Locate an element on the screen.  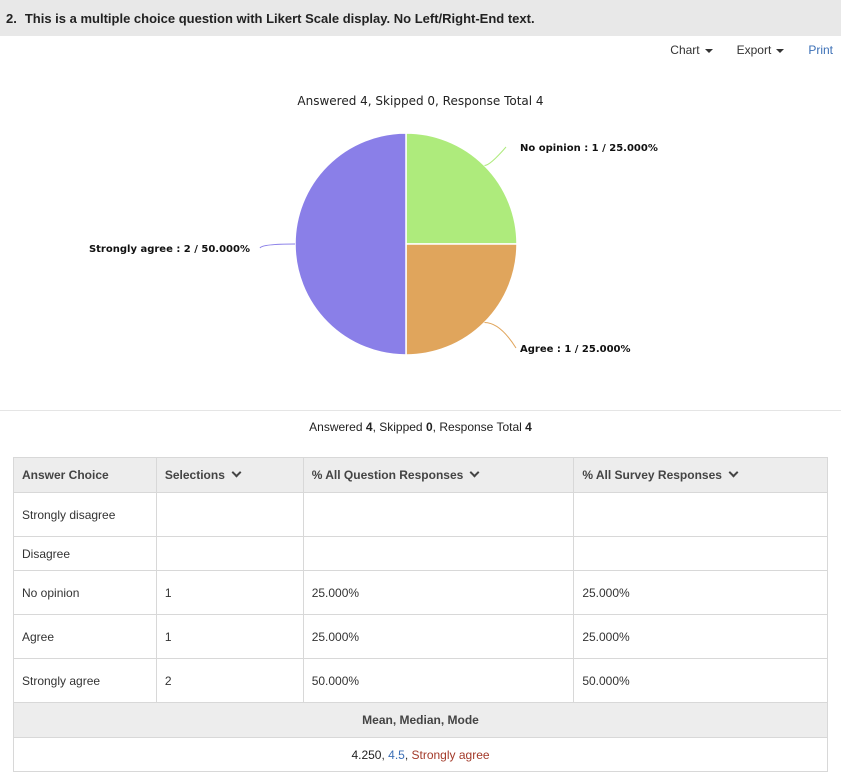
question-pct-cell: 50.000% is located at coordinates (438, 680).